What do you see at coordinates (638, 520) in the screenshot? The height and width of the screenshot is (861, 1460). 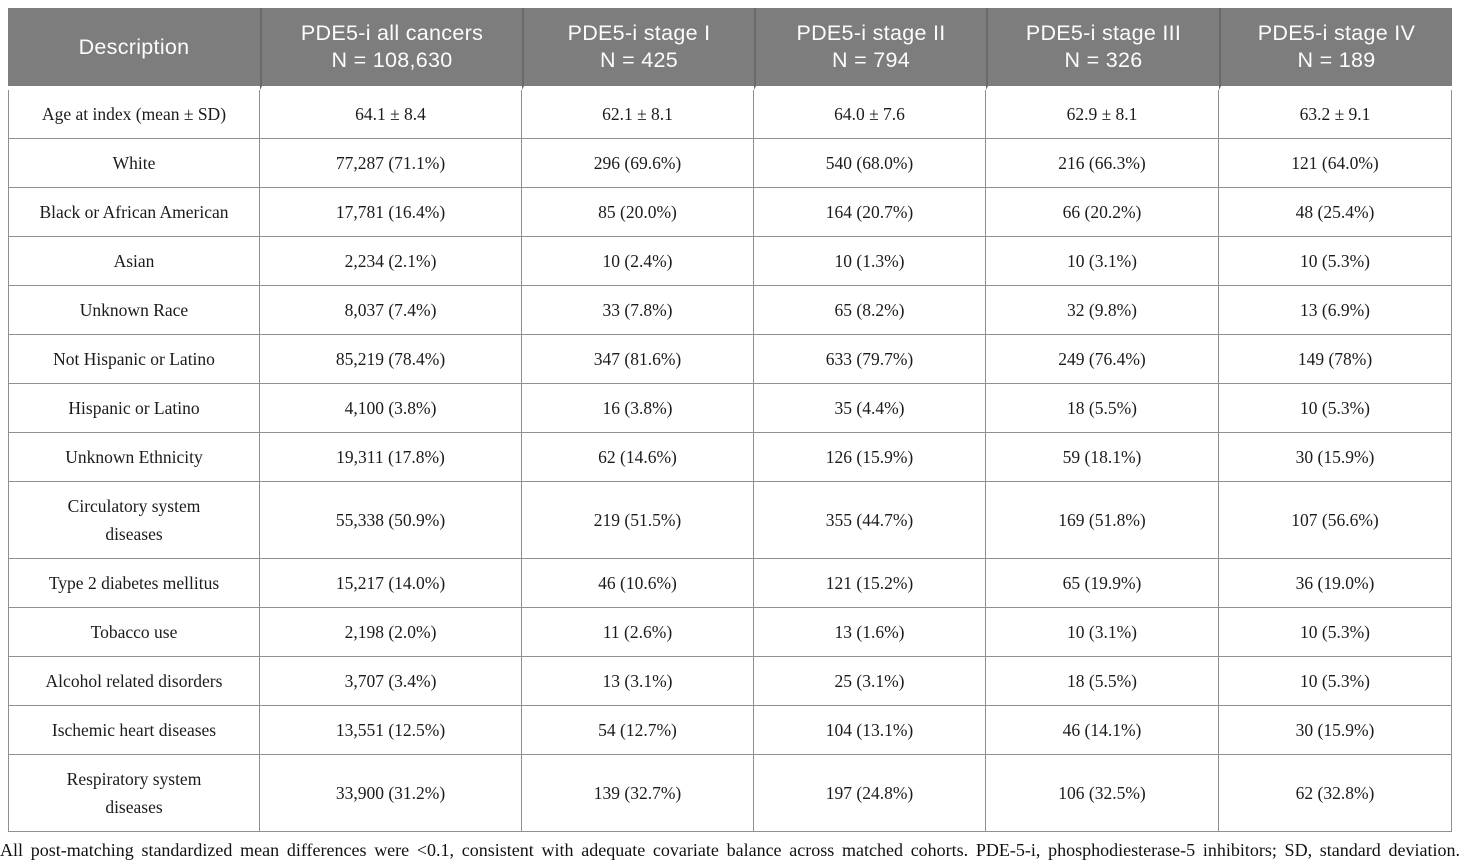 I see `cell-value: 219 (51.5%)` at bounding box center [638, 520].